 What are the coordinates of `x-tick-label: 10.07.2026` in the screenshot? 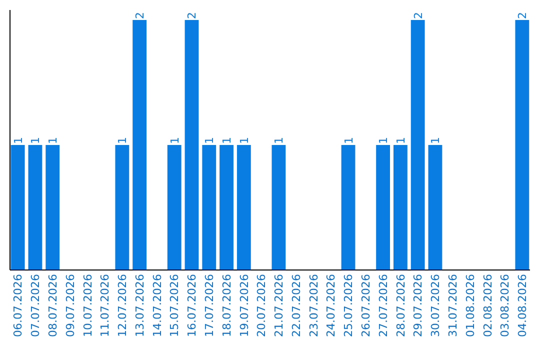 It's located at (87, 305).